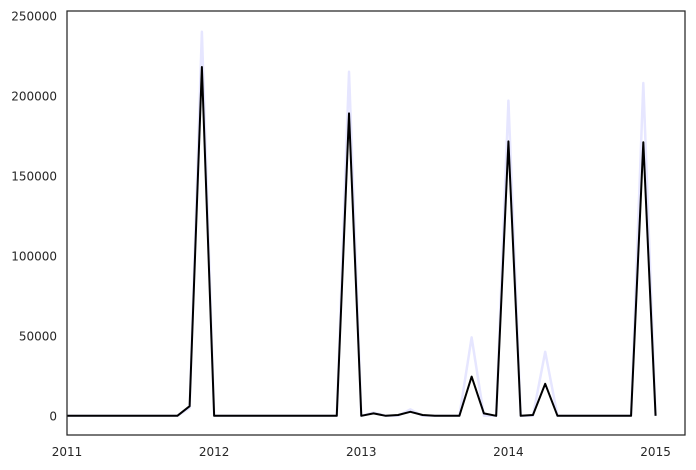 The width and height of the screenshot is (696, 470). I want to click on y-axis-ticks: 0 50000 100000 150000 200000 250000, so click(34, 216).